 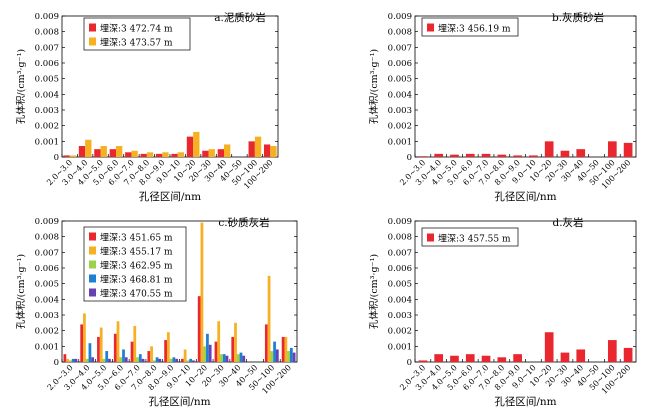 I want to click on bar-4-20~30, so click(x=224, y=358).